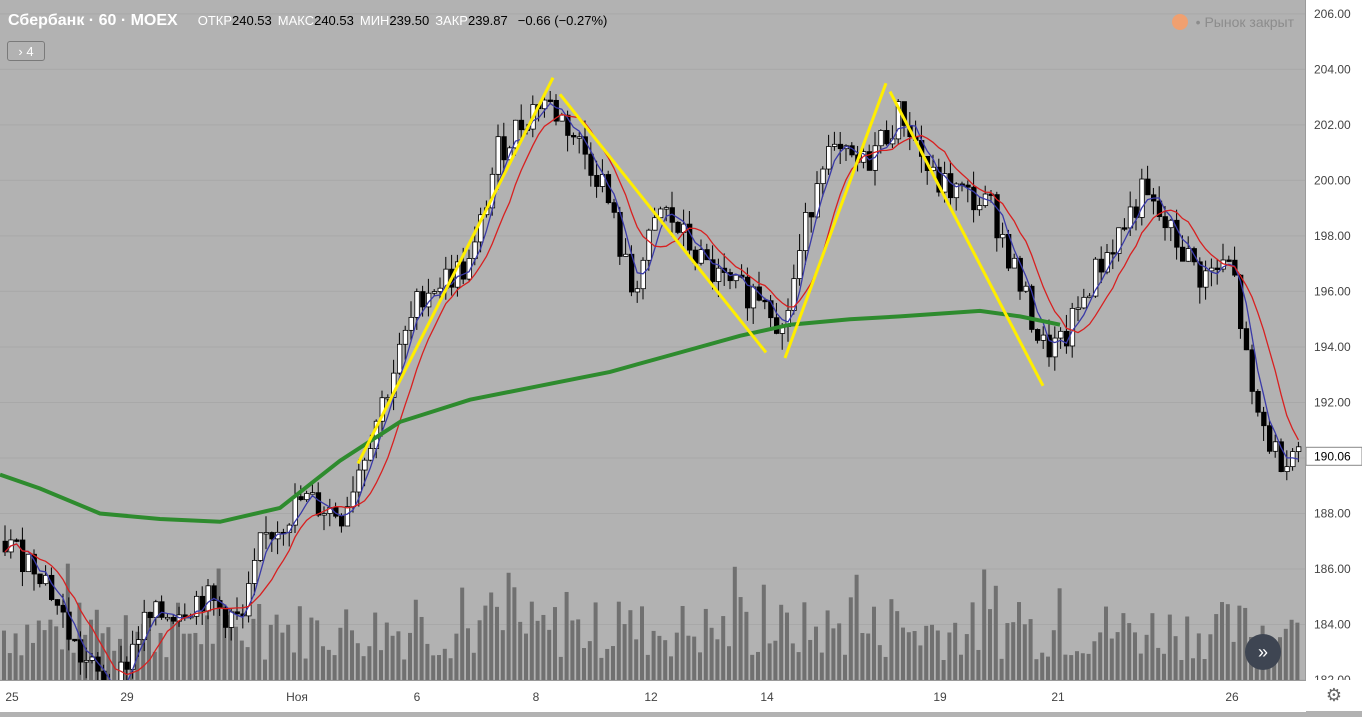 The height and width of the screenshot is (717, 1362). What do you see at coordinates (1334, 695) in the screenshot?
I see `settings-icon: ⚙` at bounding box center [1334, 695].